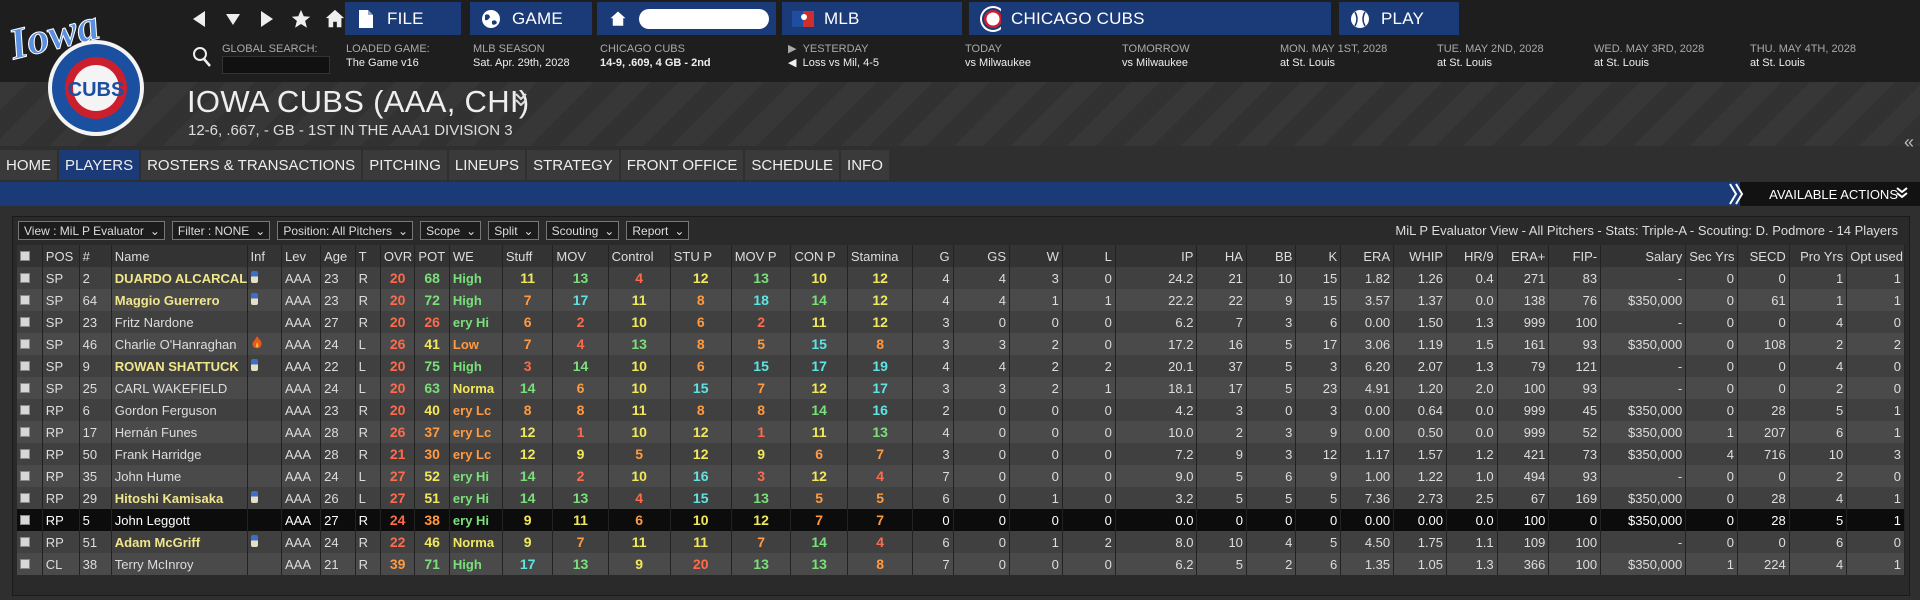 The image size is (1920, 600). I want to click on tab-lineups: LINEUPS, so click(487, 165).